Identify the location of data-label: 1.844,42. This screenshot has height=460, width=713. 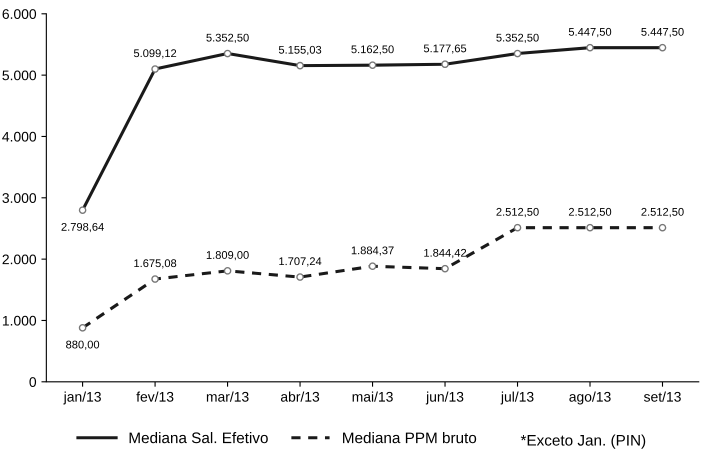
(445, 253).